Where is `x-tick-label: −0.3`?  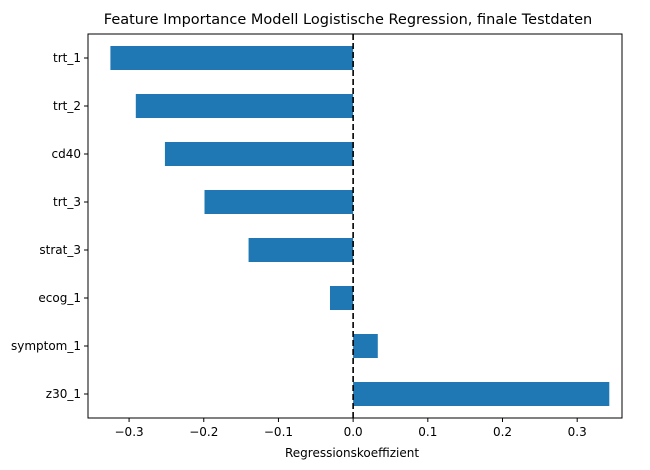
x-tick-label: −0.3 is located at coordinates (129, 432).